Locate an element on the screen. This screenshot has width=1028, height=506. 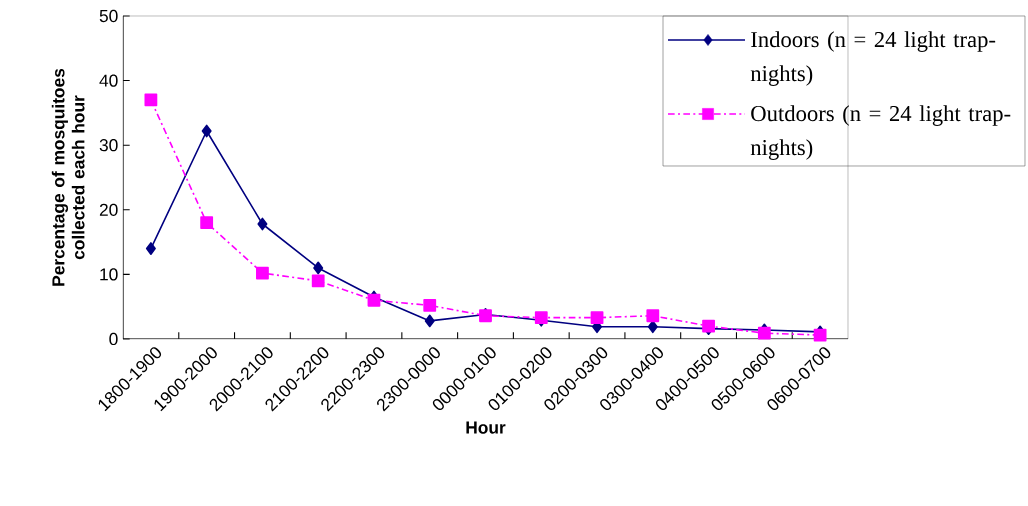
x-axis-title: Hour is located at coordinates (486, 427).